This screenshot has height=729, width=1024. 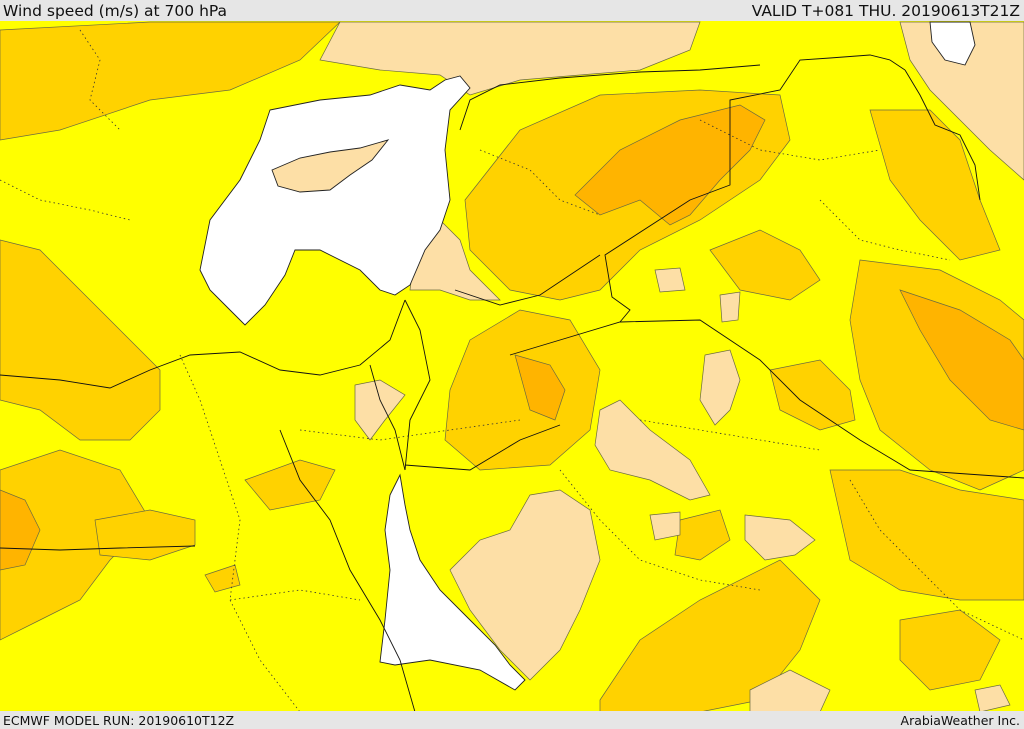 What do you see at coordinates (960, 720) in the screenshot?
I see `credit-label: ArabiaWeather Inc.` at bounding box center [960, 720].